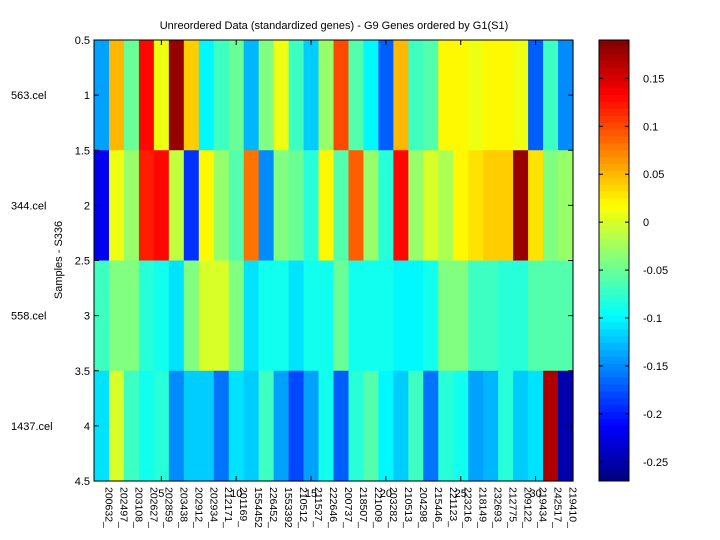 Image resolution: width=720 pixels, height=540 pixels. I want to click on y-tick-label: 3, so click(87, 317).